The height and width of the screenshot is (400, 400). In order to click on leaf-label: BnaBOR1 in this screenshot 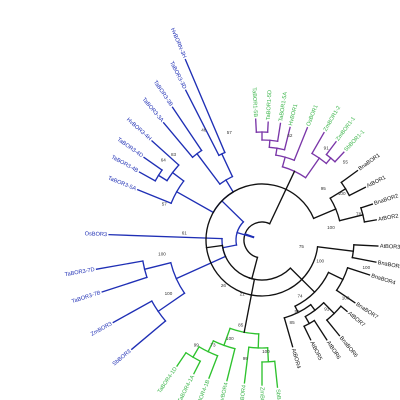, I will do `click(370, 163)`.